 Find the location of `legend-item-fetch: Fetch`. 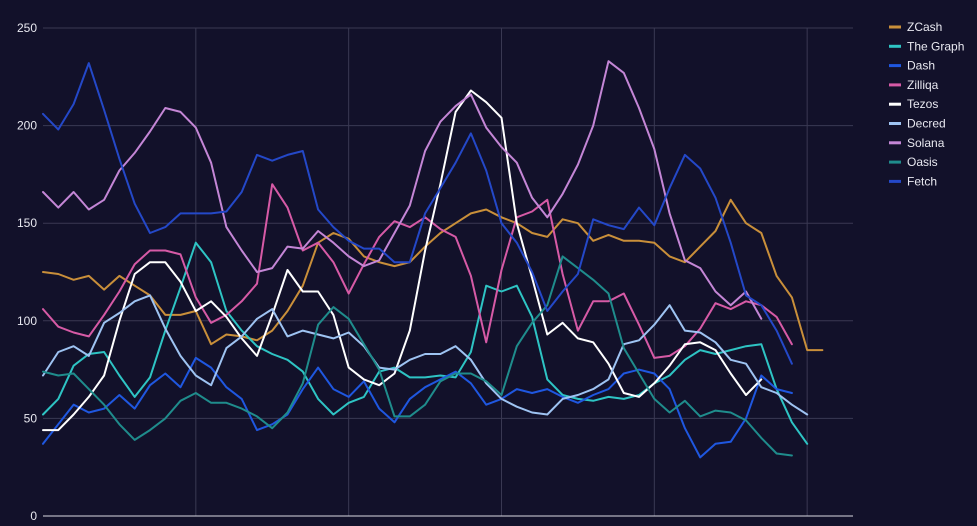

legend-item-fetch: Fetch is located at coordinates (913, 181).